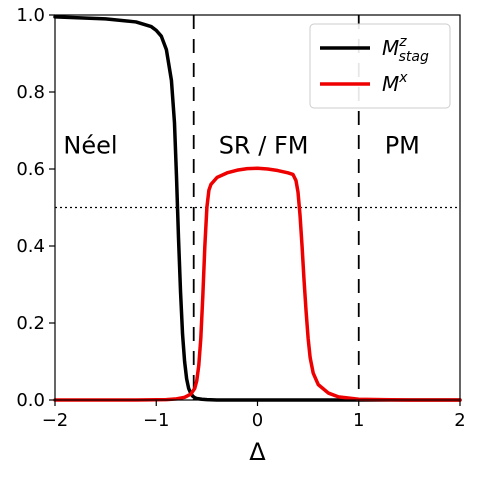  What do you see at coordinates (156, 420) in the screenshot?
I see `x-tick-label: −1` at bounding box center [156, 420].